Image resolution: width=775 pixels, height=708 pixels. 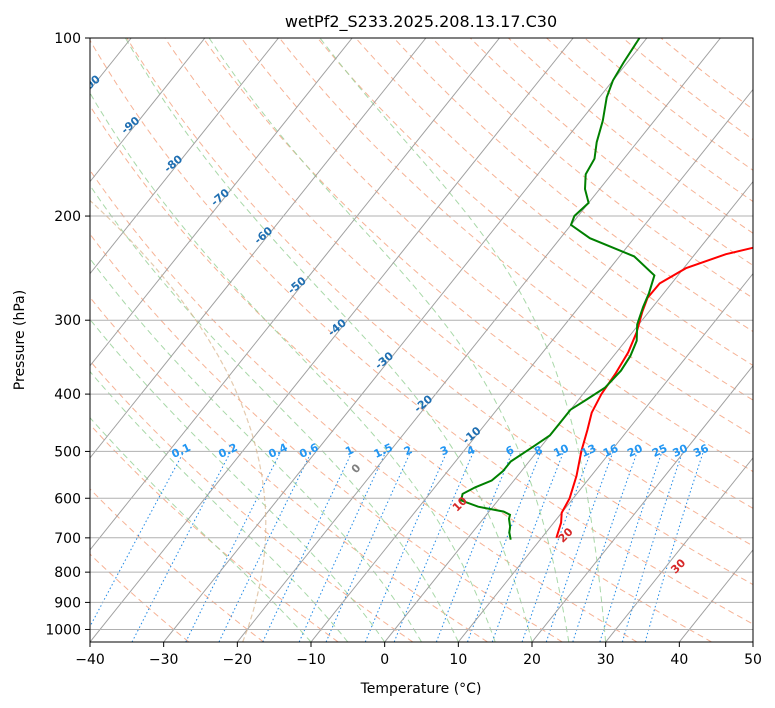 I want to click on chart-title: wetPf2_S233.2025.208.13.17.C30, so click(x=421, y=22).